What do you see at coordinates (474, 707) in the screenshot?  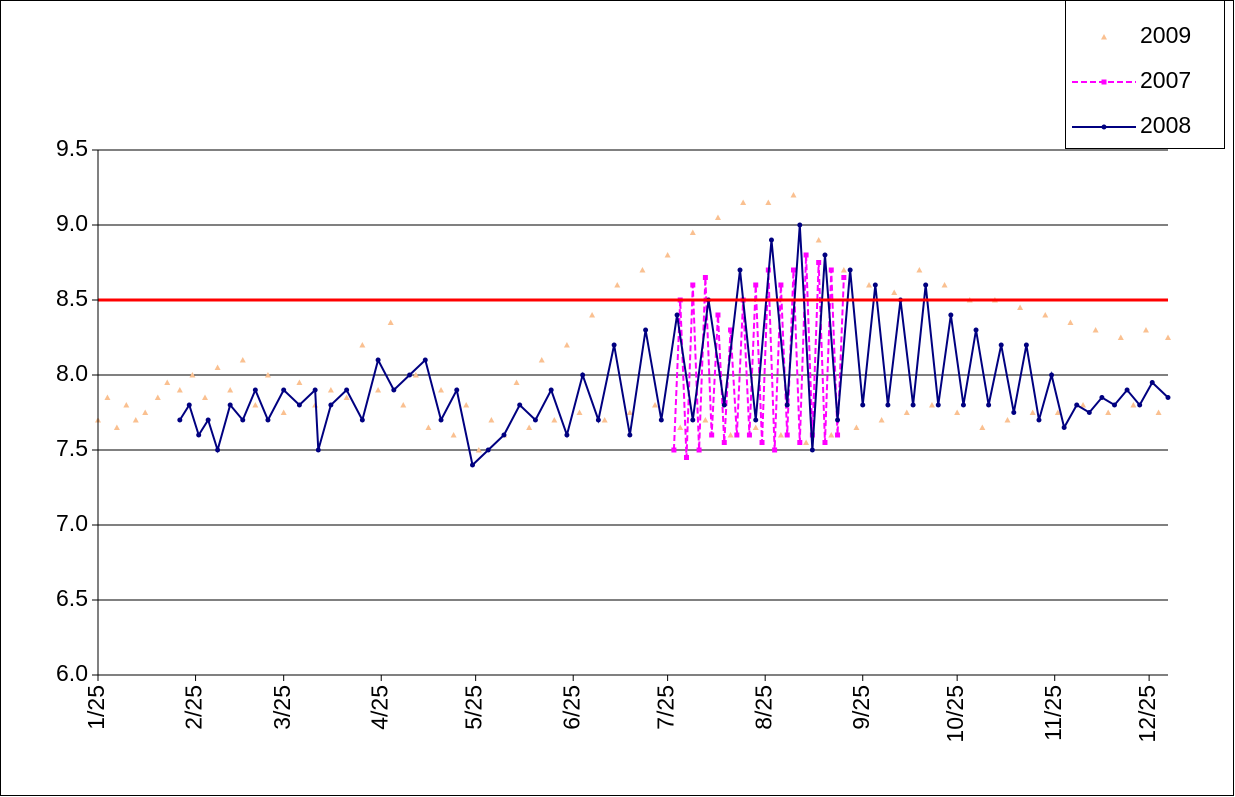 I see `x-tick-label: 5/25` at bounding box center [474, 707].